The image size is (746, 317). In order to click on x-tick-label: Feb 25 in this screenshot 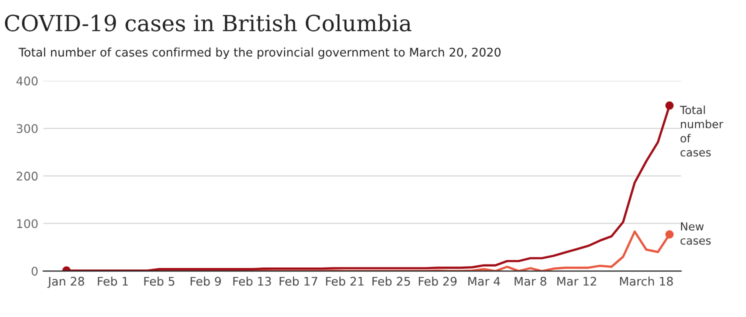, I will do `click(391, 281)`.